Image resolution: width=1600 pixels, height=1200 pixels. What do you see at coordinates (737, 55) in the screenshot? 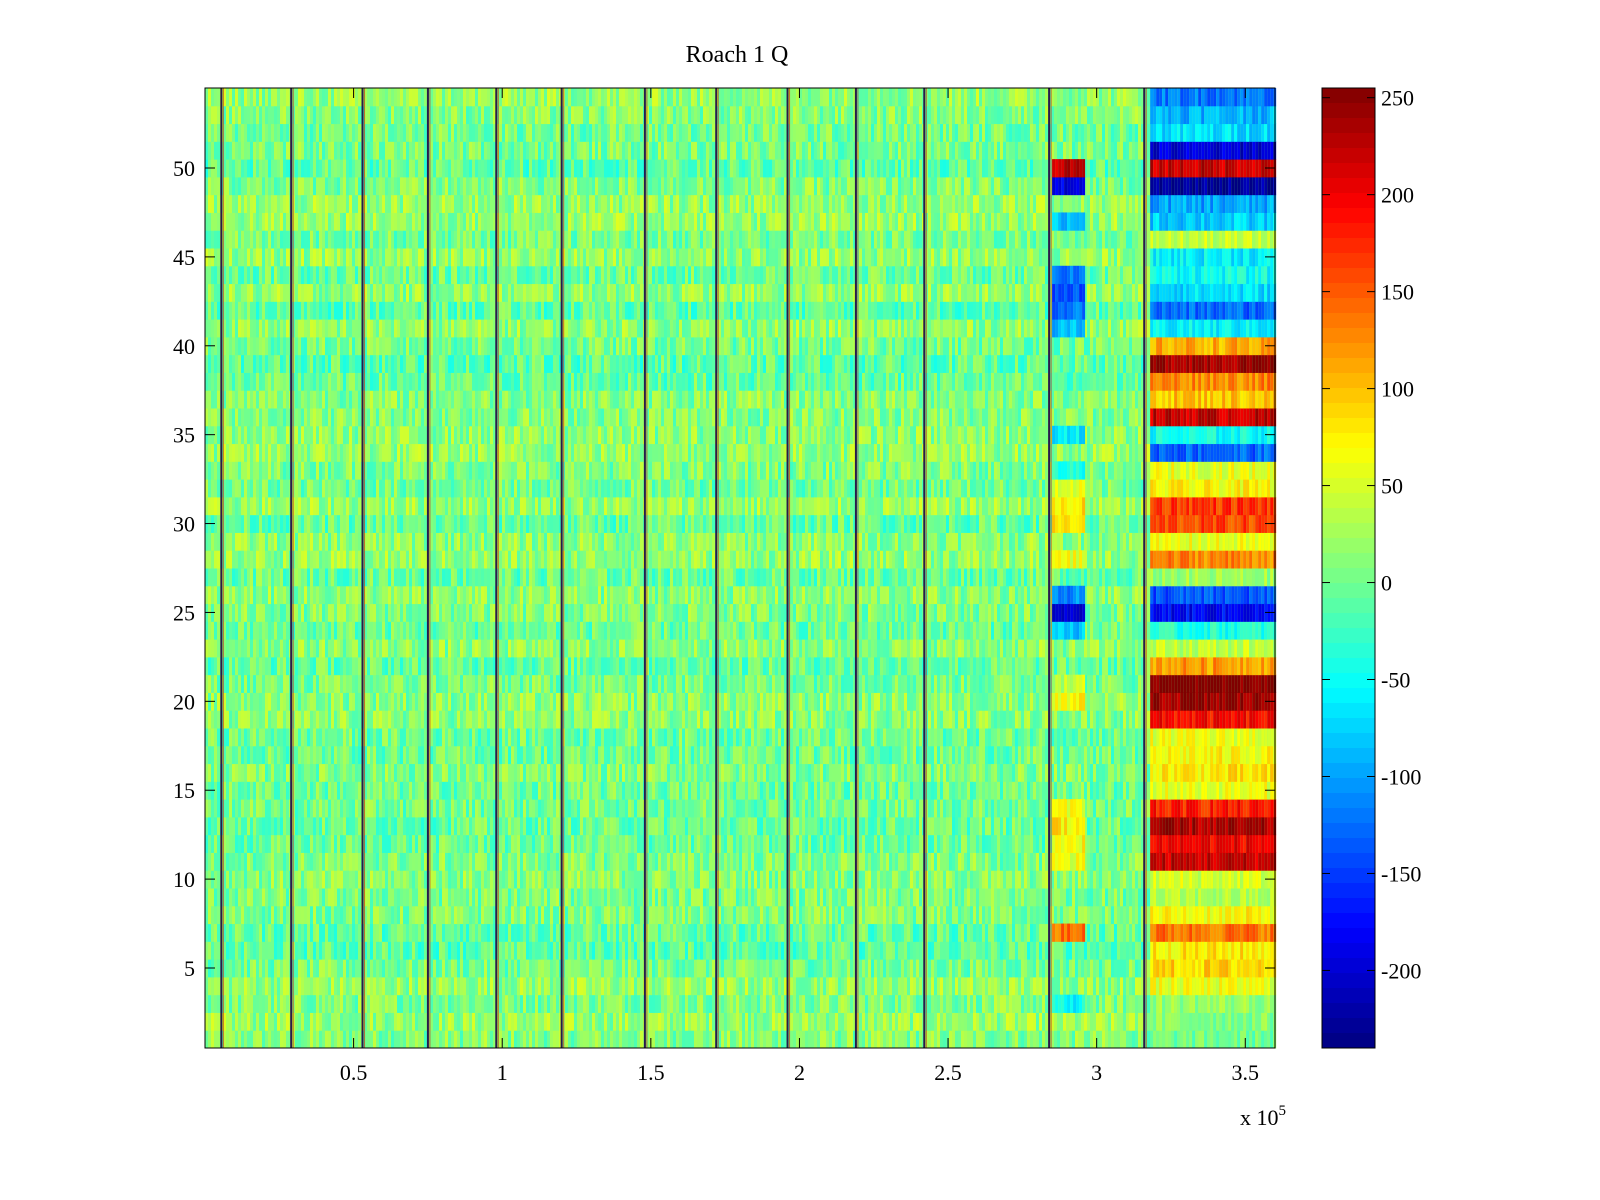
I see `chart-title: Roach 1 Q` at bounding box center [737, 55].